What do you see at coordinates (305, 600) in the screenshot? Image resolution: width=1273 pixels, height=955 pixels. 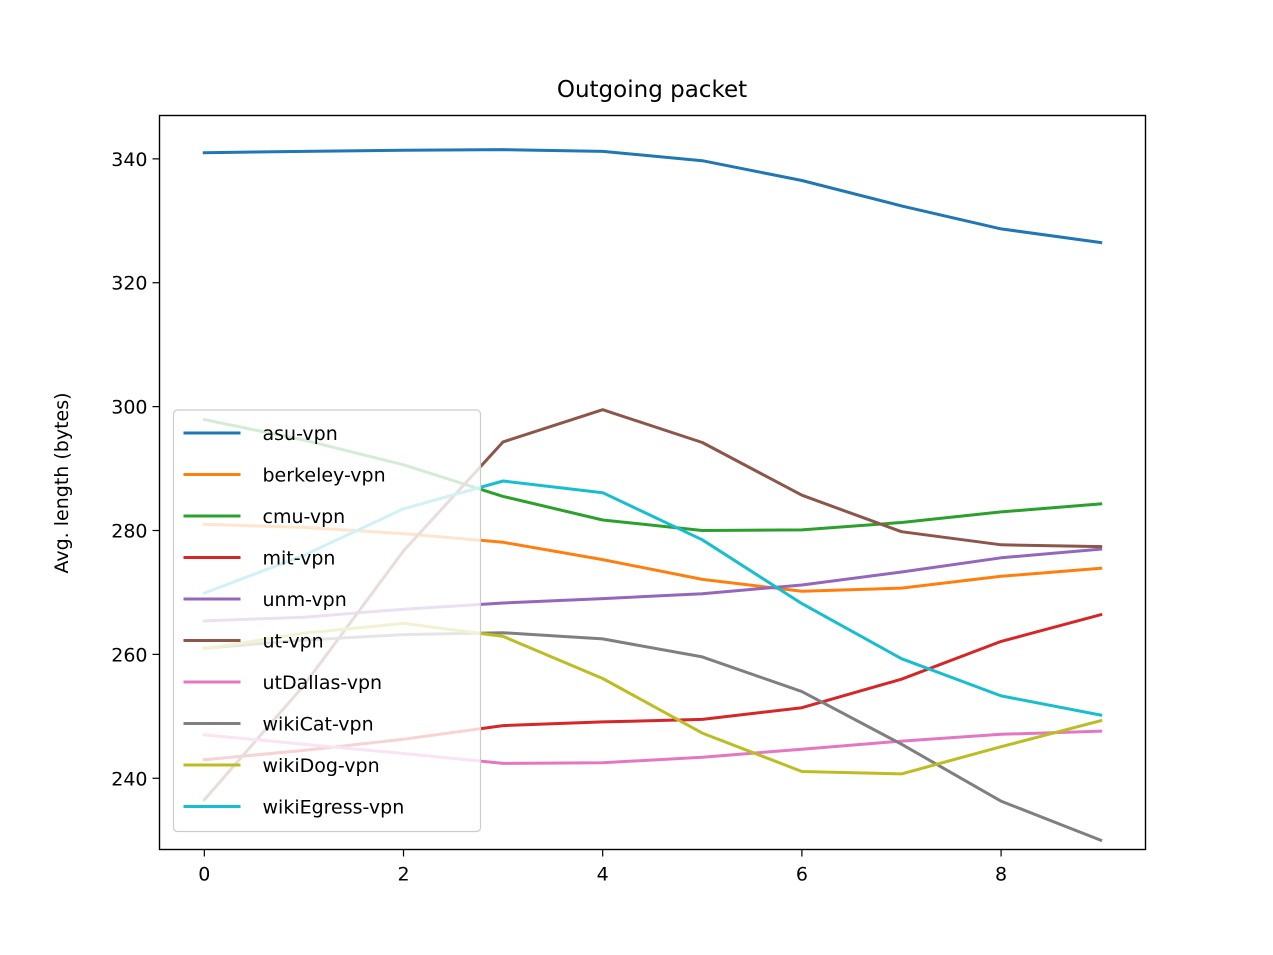 I see `legend-label-unm-vpn: unm-vpn` at bounding box center [305, 600].